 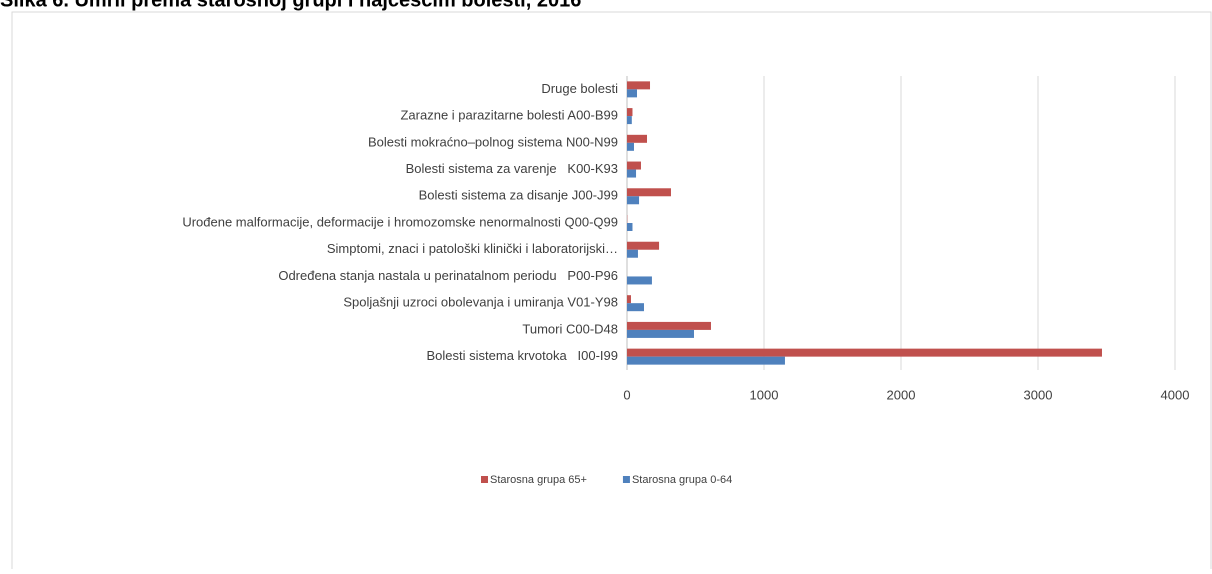 What do you see at coordinates (579, 88) in the screenshot?
I see `y-tick-label: Druge bolesti` at bounding box center [579, 88].